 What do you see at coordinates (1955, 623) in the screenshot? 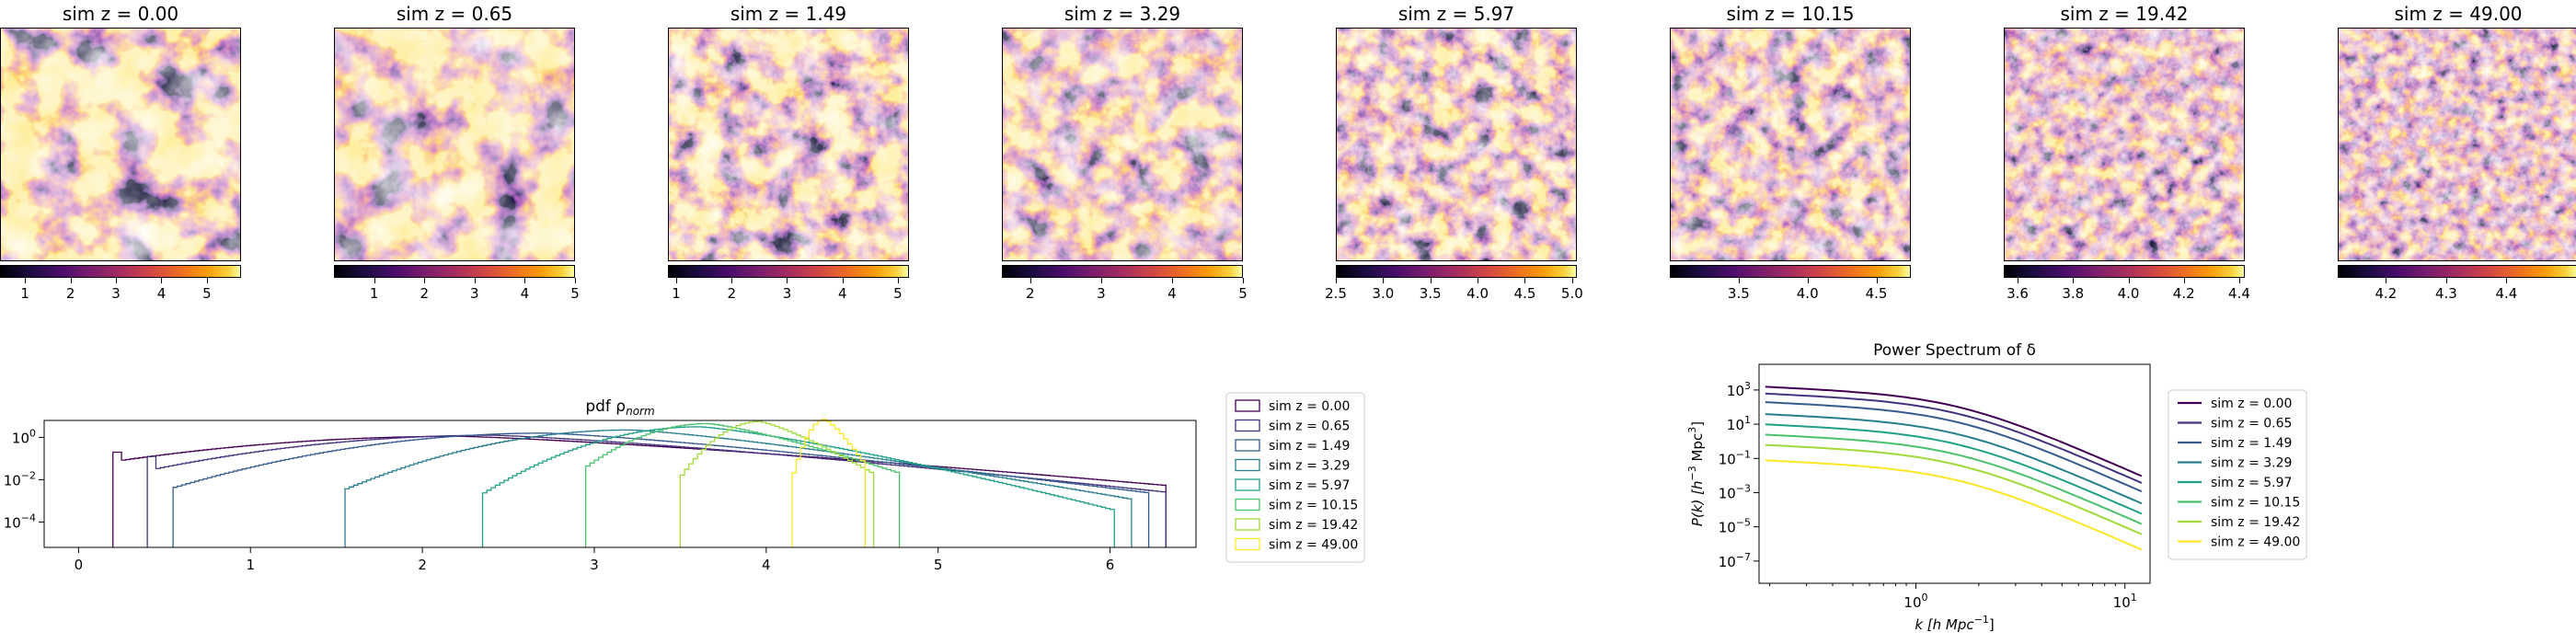
I see `ps-xlabel: k [h Mpc−1]` at bounding box center [1955, 623].